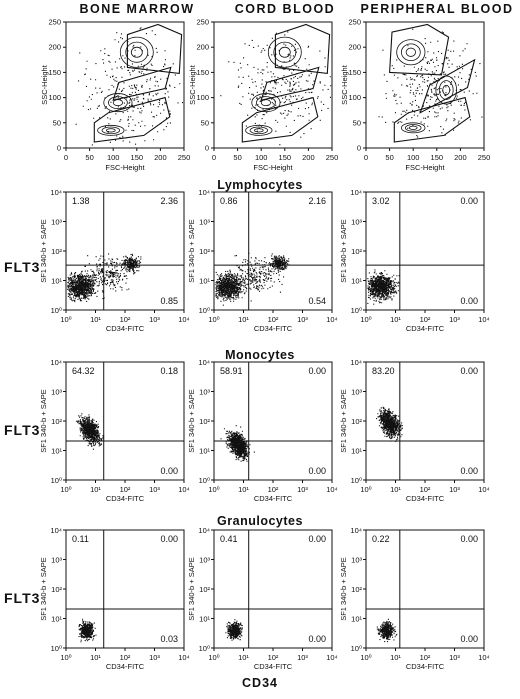 The image size is (520, 699). I want to click on quadrant-y-tick-label-monocytes-peripheral-blood-0: 10⁰, so click(356, 480).